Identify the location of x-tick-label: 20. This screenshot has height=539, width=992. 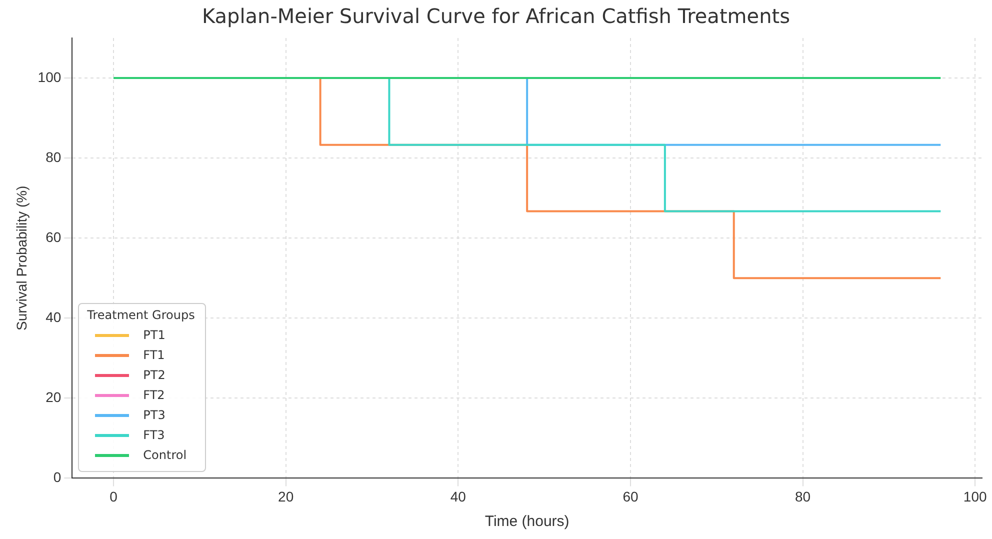
(286, 496).